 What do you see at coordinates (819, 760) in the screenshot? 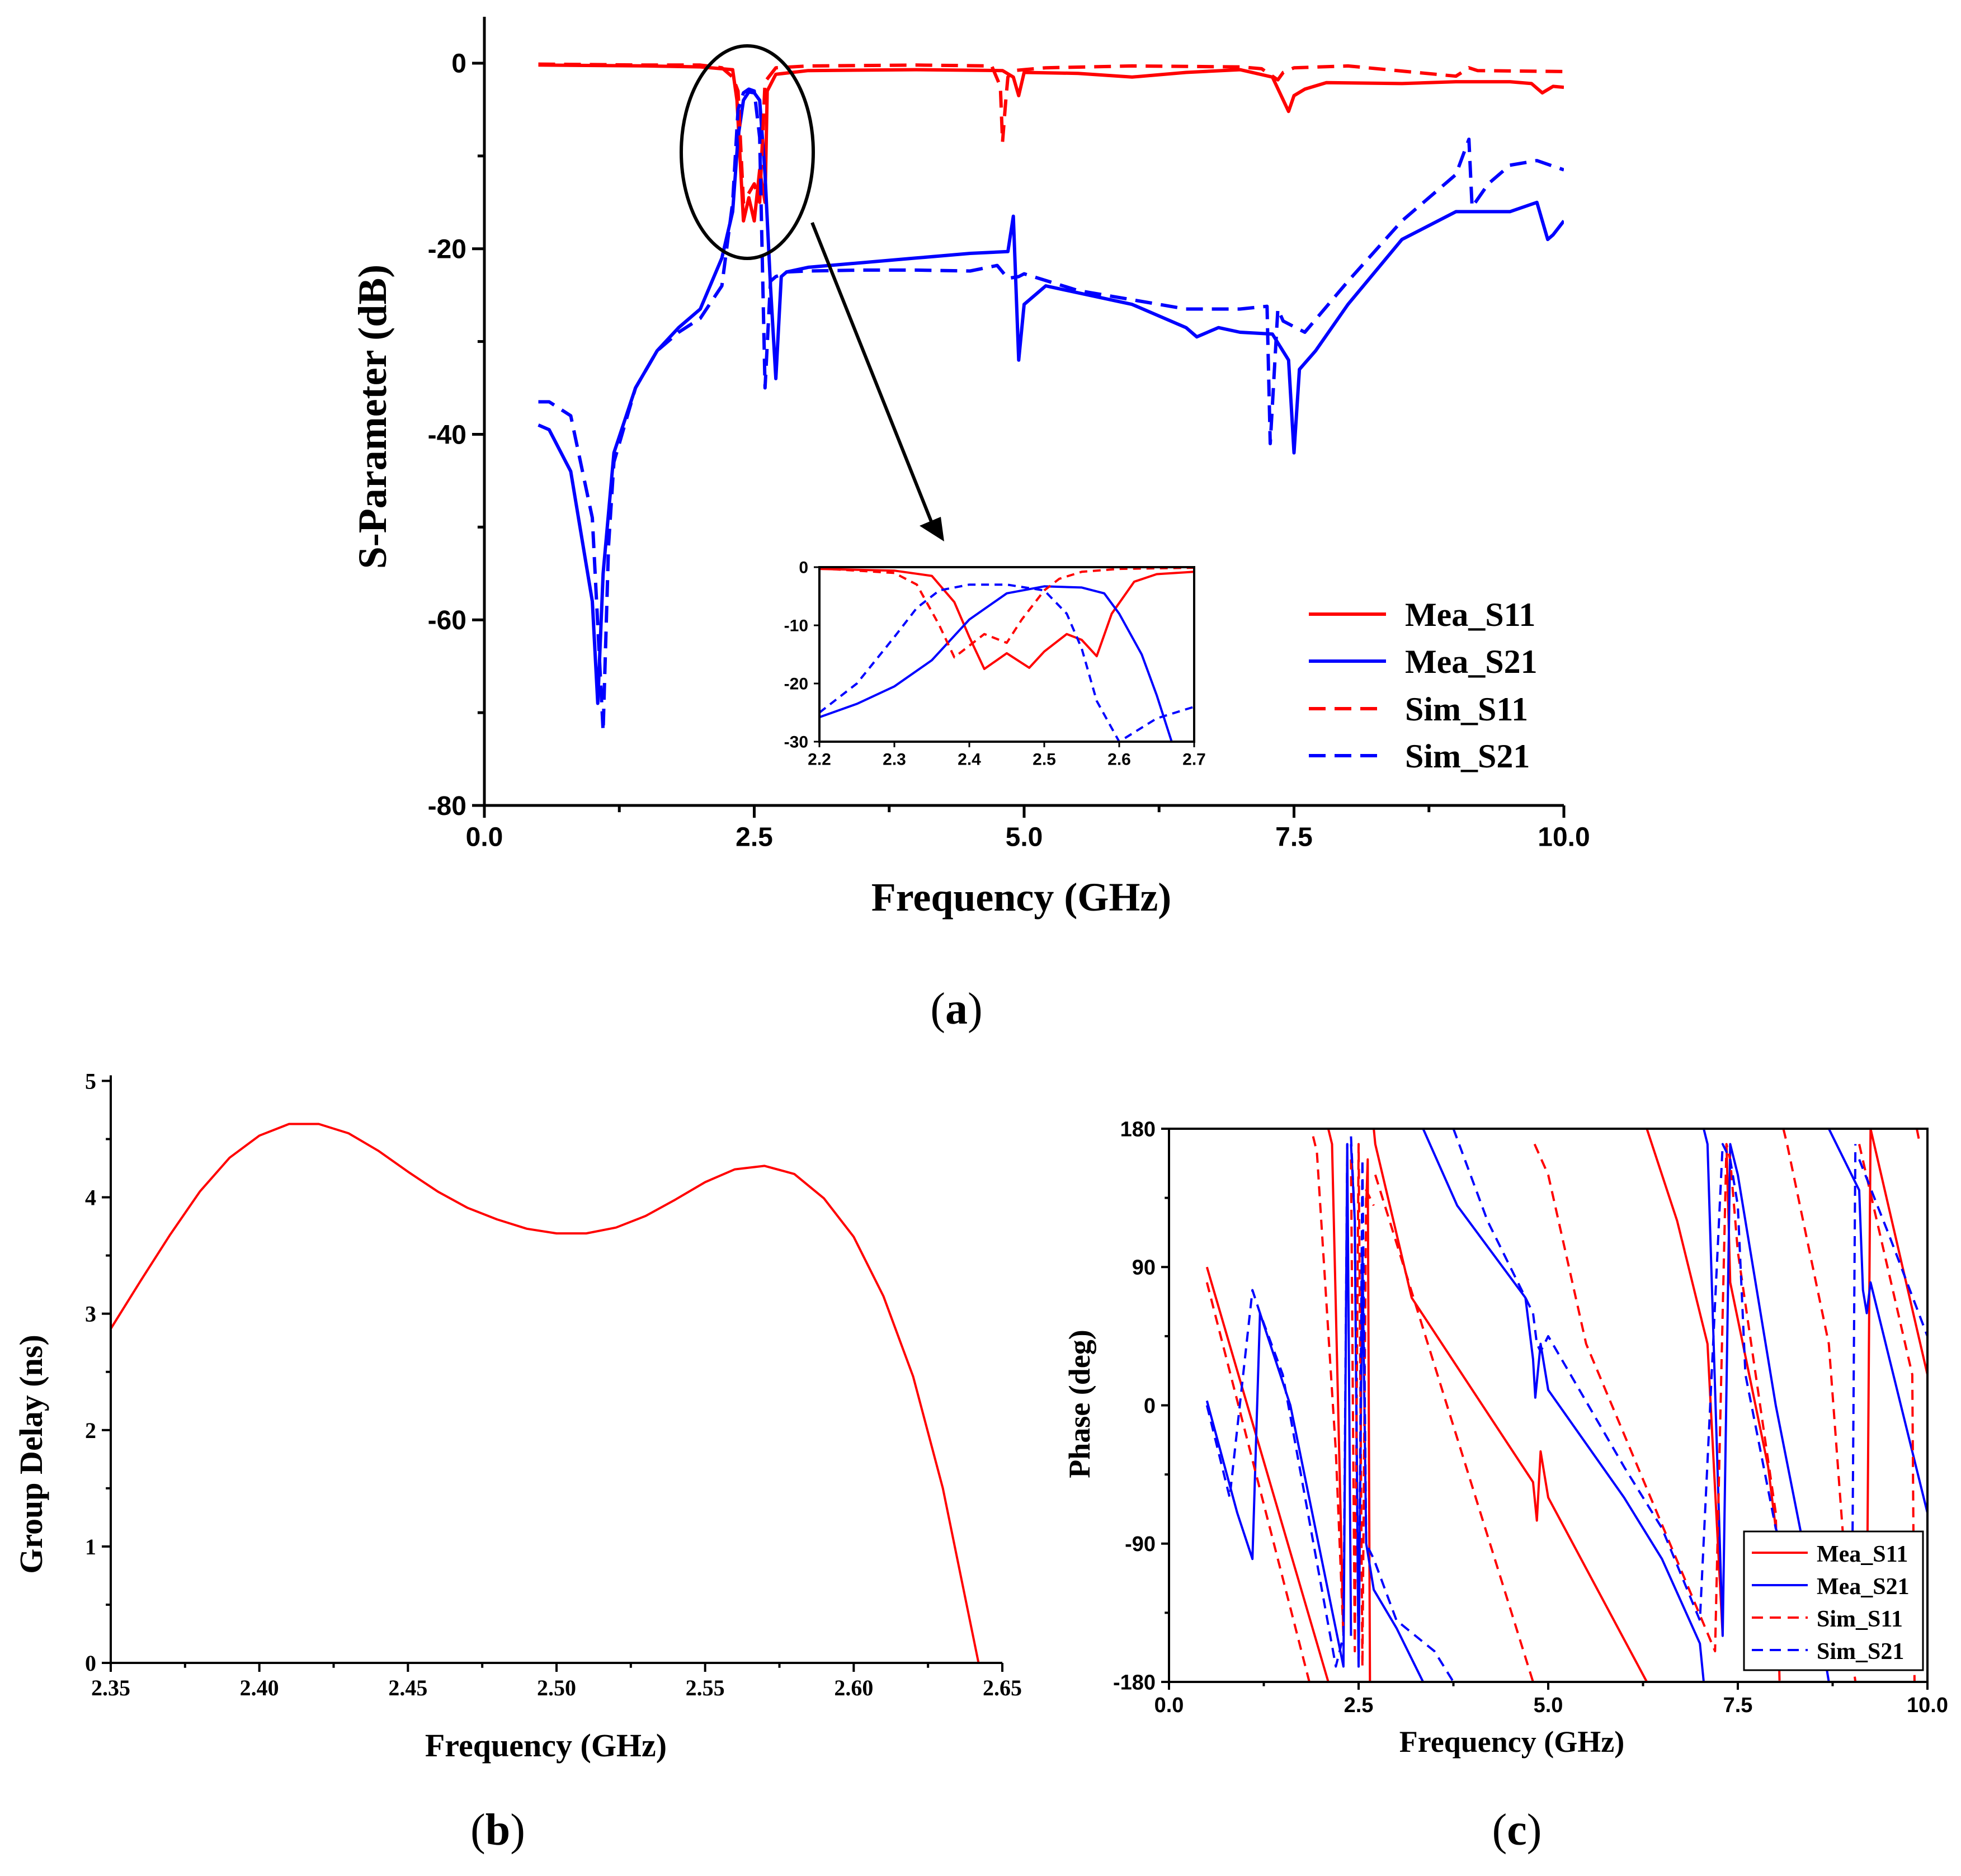
I see `panel-a-inset-x-tick-label: 2.2` at bounding box center [819, 760].